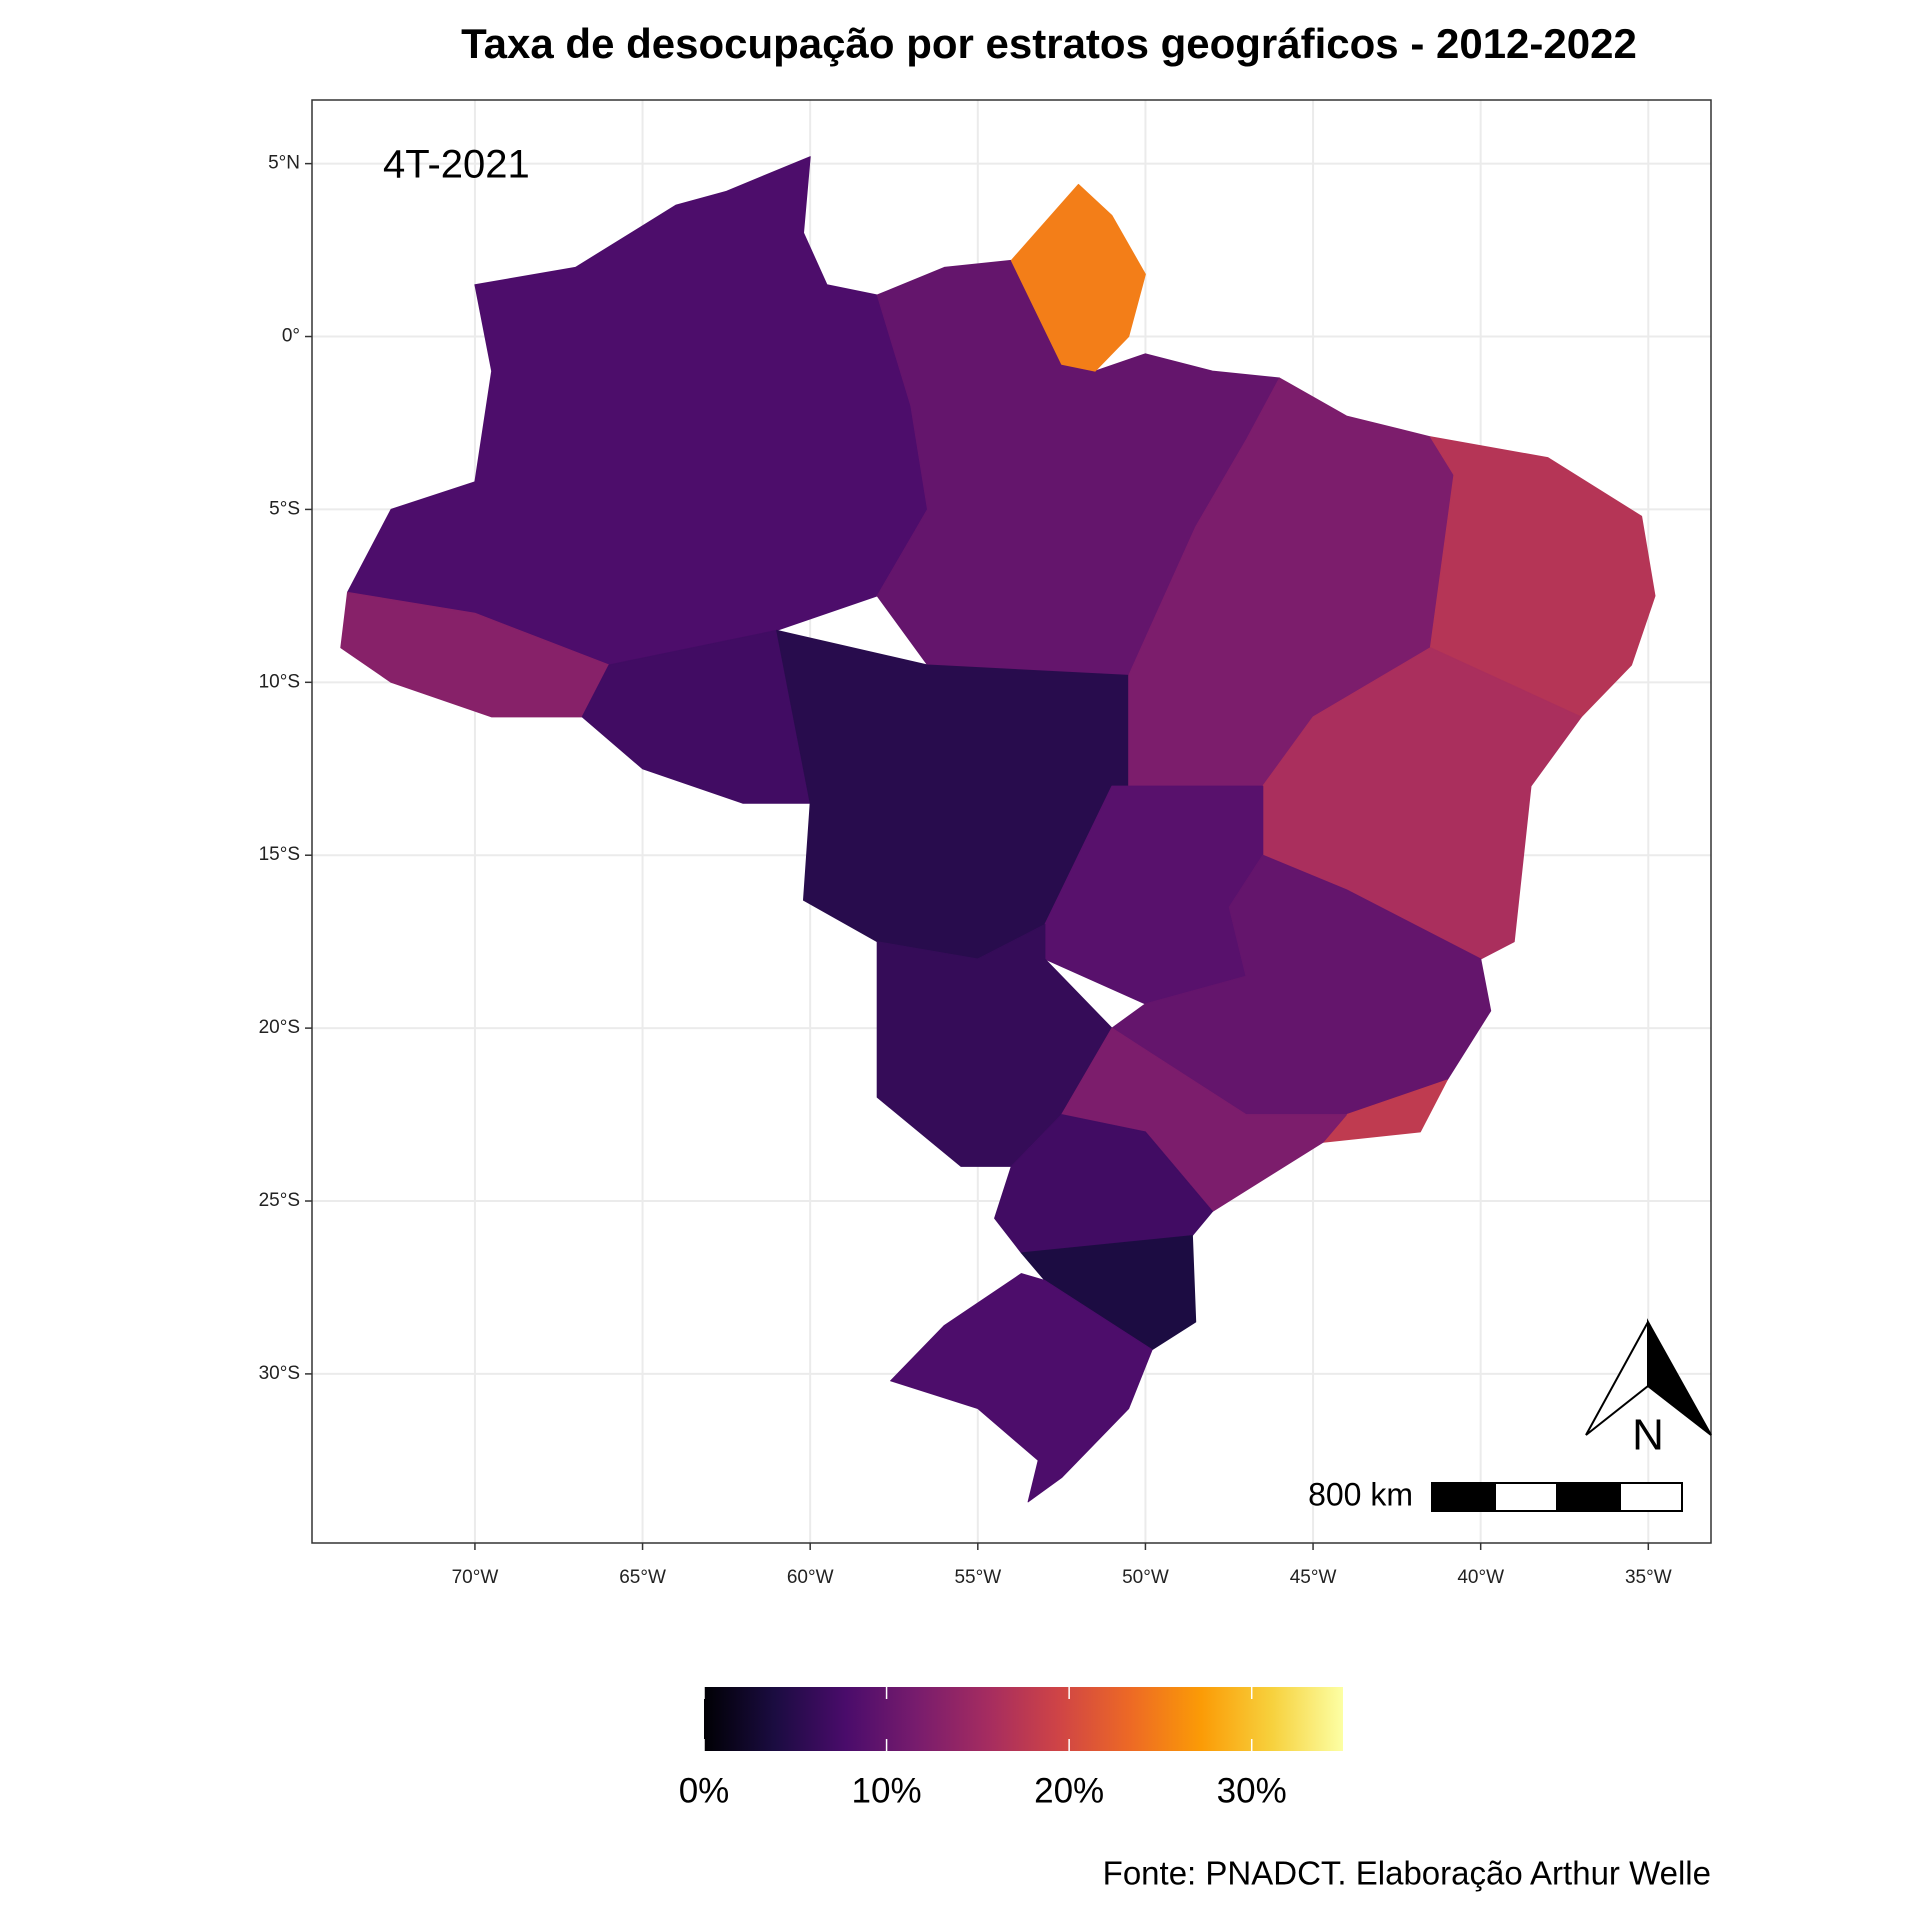 The image size is (1920, 1920). What do you see at coordinates (1480, 1577) in the screenshot?
I see `x-tick-label: 40°W` at bounding box center [1480, 1577].